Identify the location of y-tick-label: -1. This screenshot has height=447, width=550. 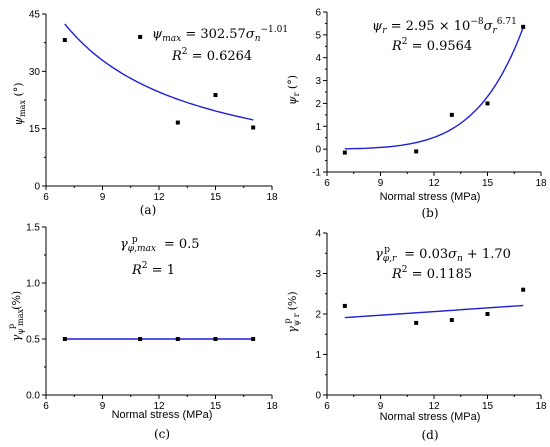
(316, 173).